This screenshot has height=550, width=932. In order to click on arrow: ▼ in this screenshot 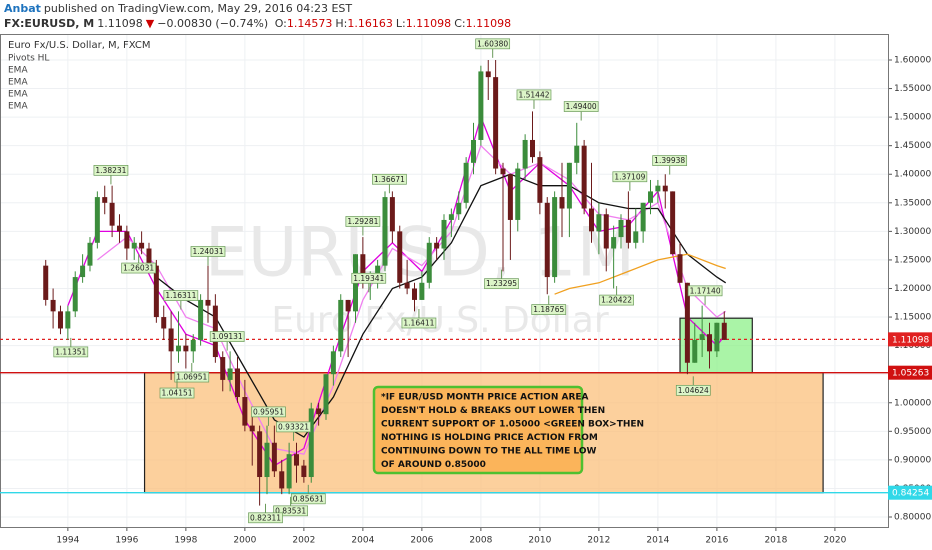, I will do `click(150, 23)`.